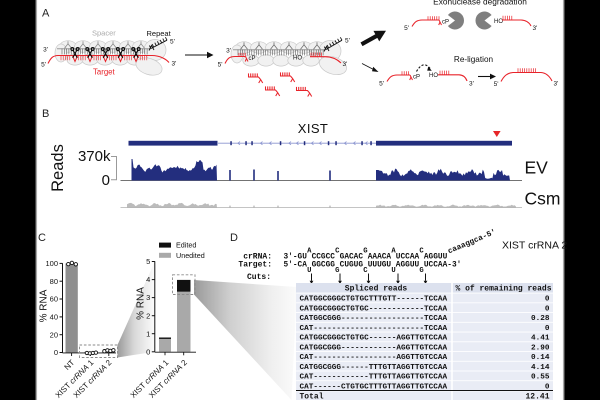 The width and height of the screenshot is (600, 400). What do you see at coordinates (374, 378) in the screenshot?
I see `svg-text:CAT------------TTTGTTAGGTTGTCC: CAT------------TTTGTTAGGTTGTCCAA` at bounding box center [374, 378].